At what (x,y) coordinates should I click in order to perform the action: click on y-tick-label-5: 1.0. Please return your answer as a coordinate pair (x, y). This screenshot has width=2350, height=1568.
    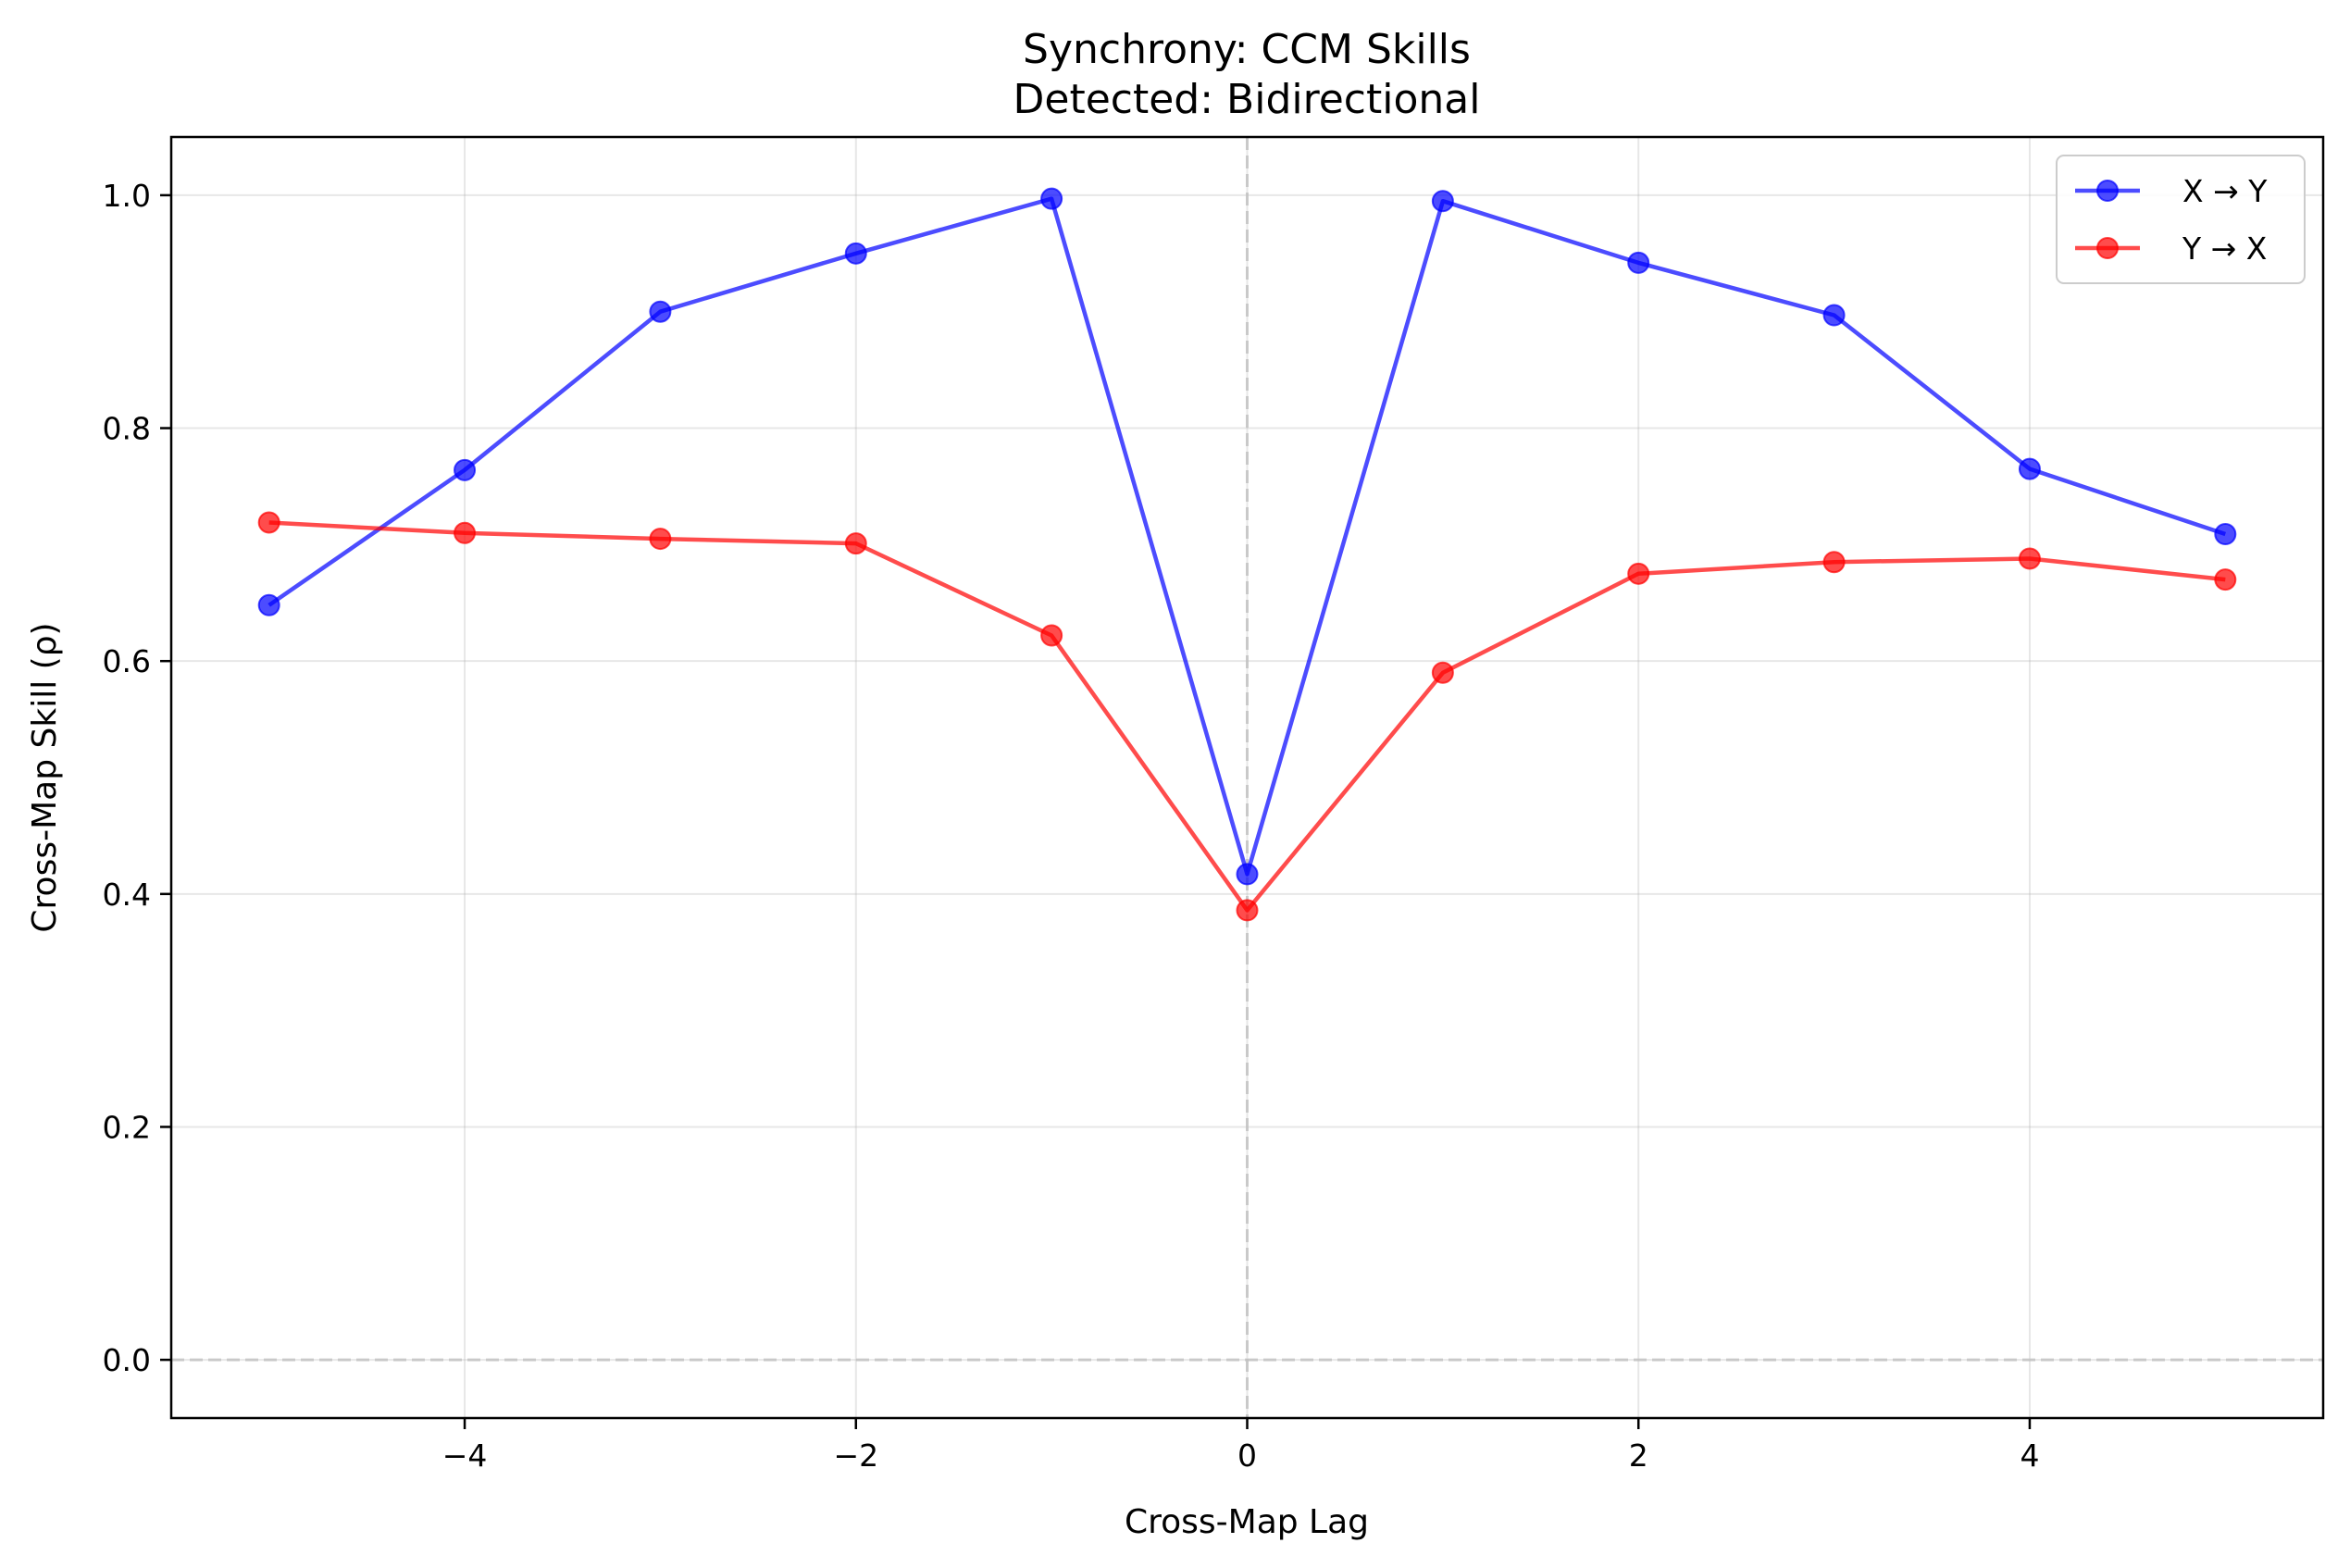
    Looking at the image, I should click on (127, 196).